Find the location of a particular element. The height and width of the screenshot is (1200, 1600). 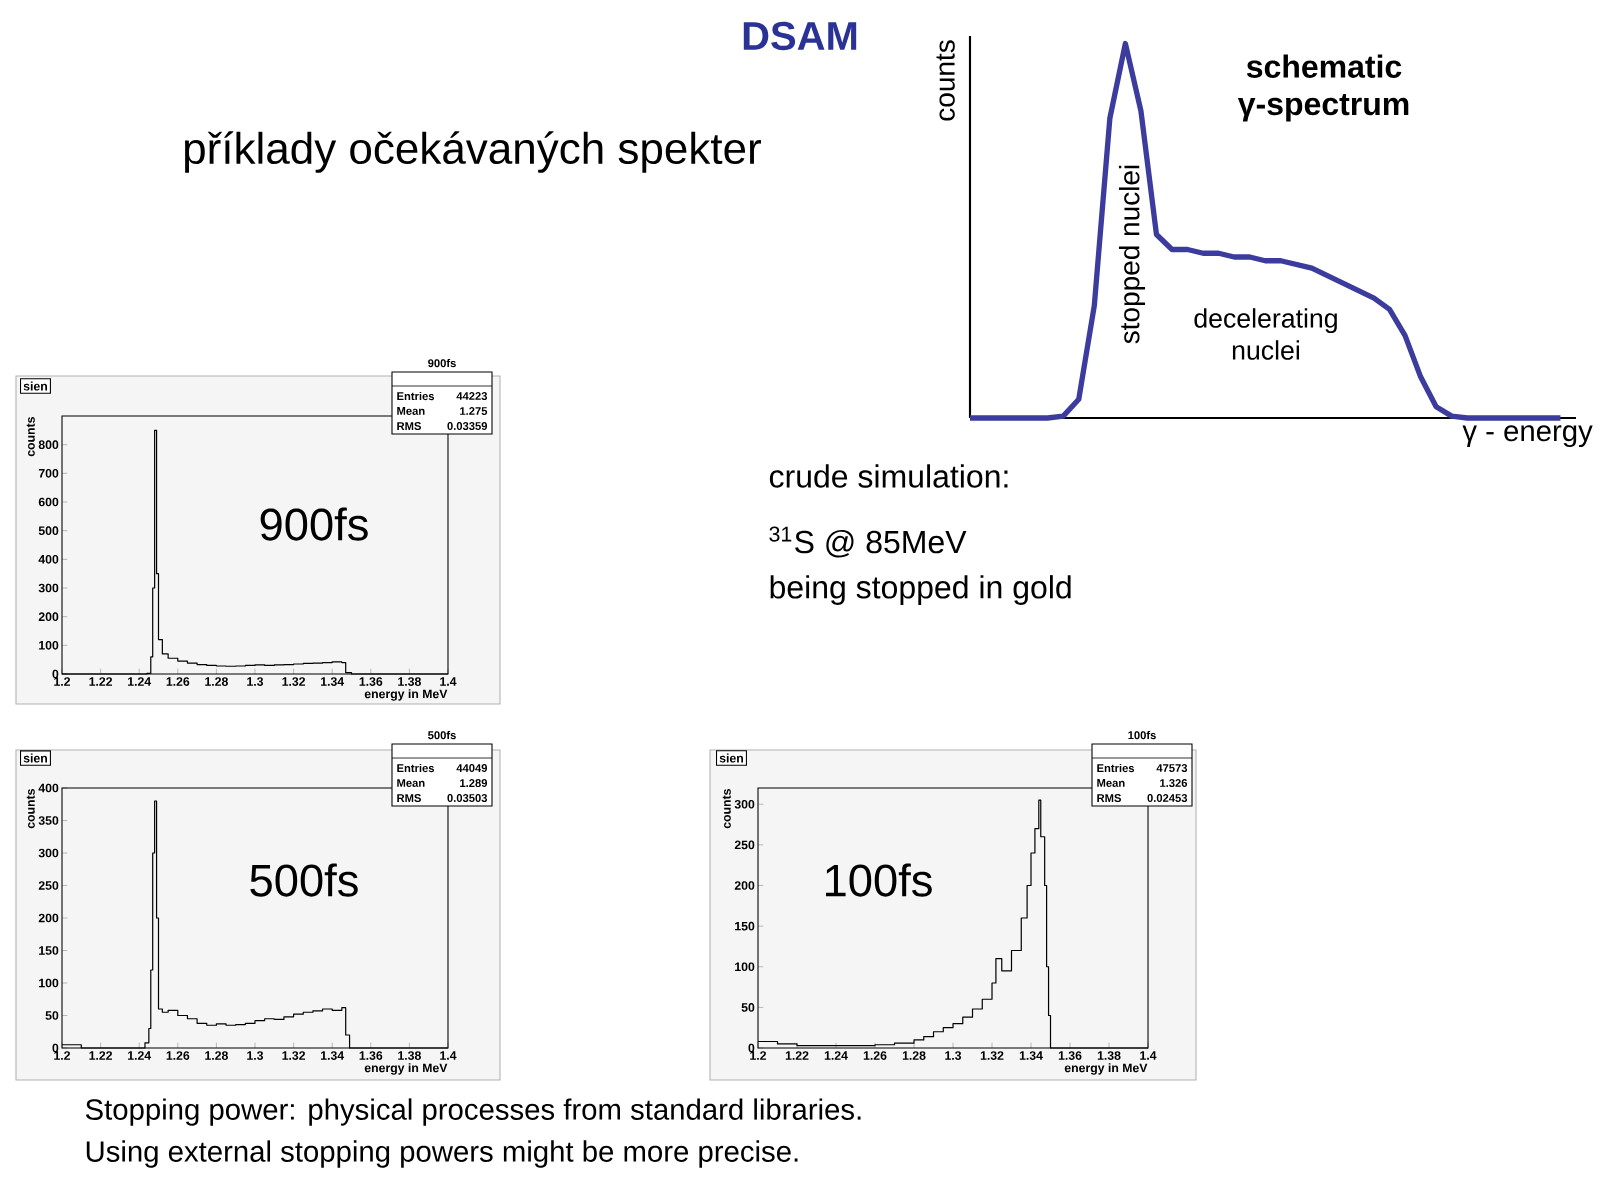

text: příklady očekávaných spekter is located at coordinates (473, 152).